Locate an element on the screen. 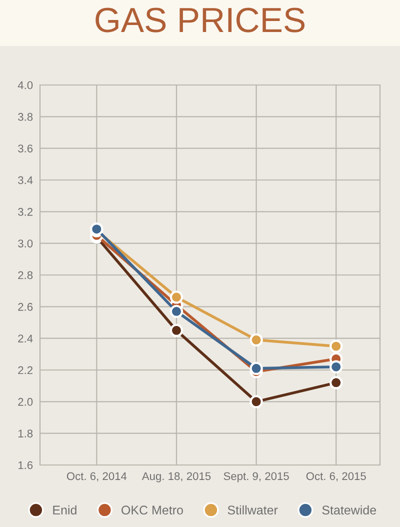 Image resolution: width=400 pixels, height=527 pixels. legend-label: Stillwater is located at coordinates (253, 510).